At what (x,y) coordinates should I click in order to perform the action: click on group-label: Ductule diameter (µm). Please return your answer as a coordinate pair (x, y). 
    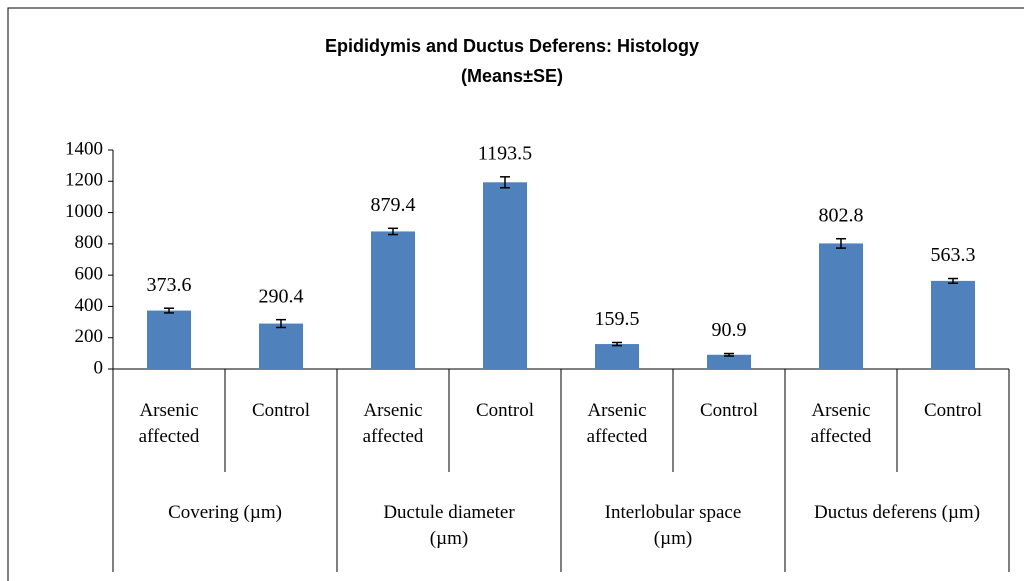
    Looking at the image, I should click on (449, 525).